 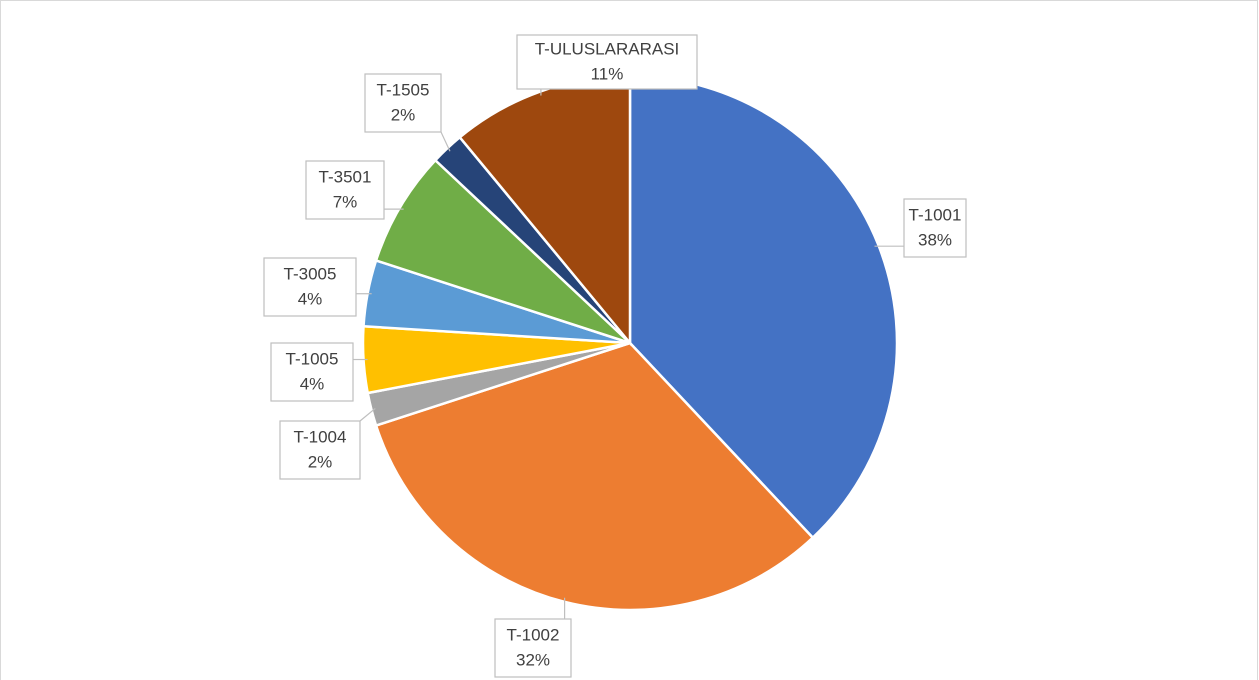 What do you see at coordinates (533, 634) in the screenshot?
I see `label-category: T-1002` at bounding box center [533, 634].